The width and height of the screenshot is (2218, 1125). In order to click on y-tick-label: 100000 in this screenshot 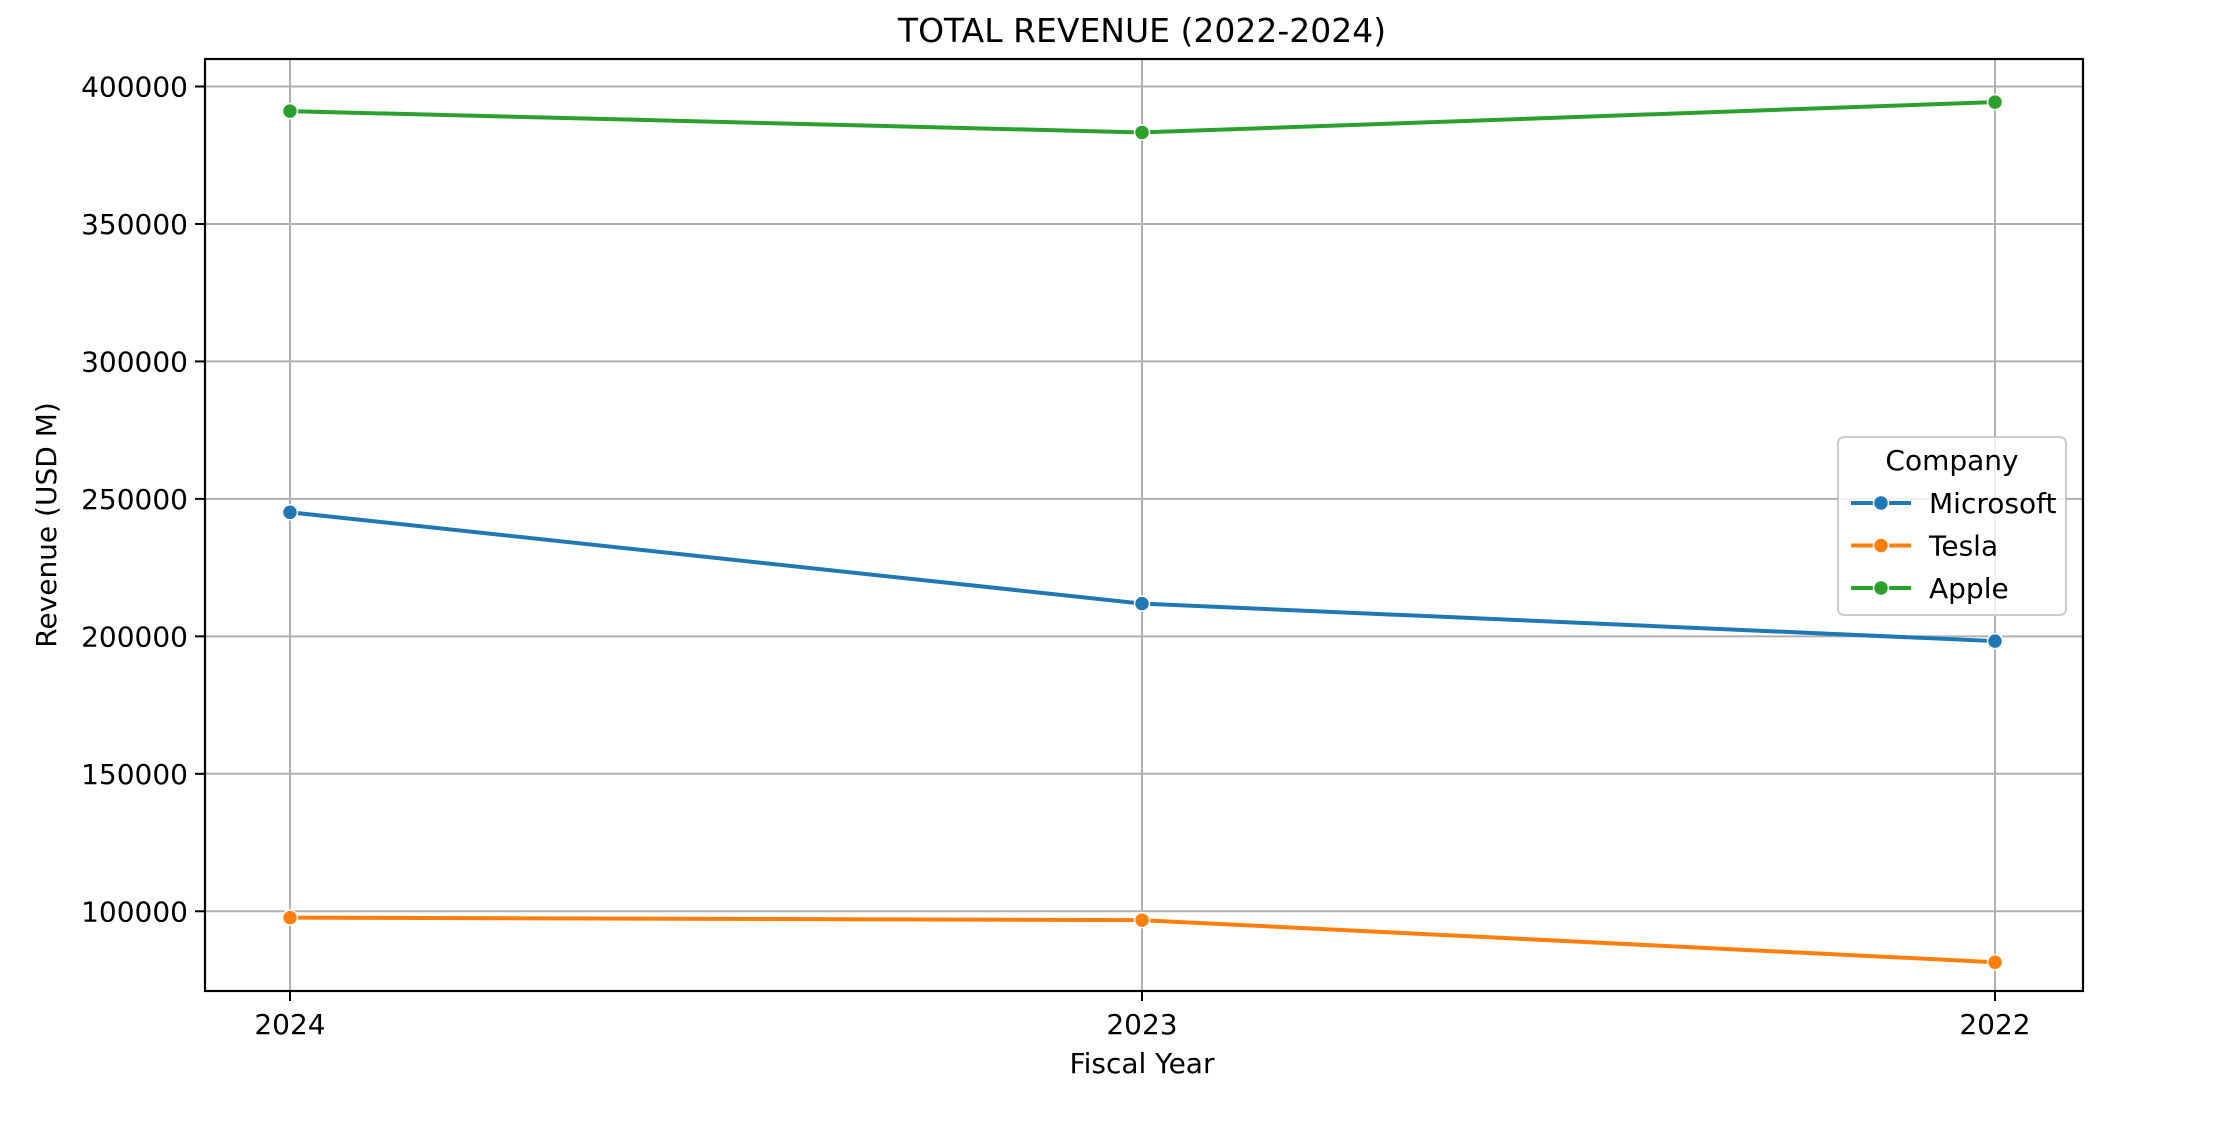, I will do `click(134, 911)`.